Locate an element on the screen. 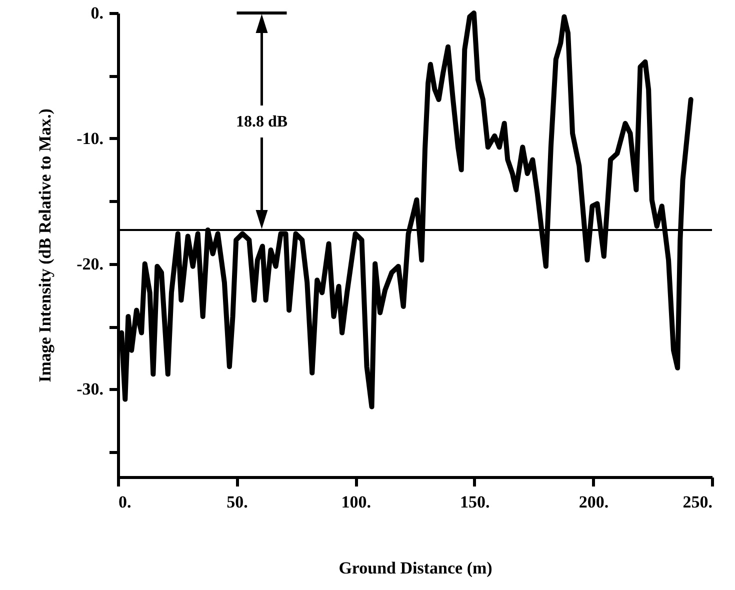 This screenshot has width=735, height=590. x-tick-label: 100. is located at coordinates (356, 502).